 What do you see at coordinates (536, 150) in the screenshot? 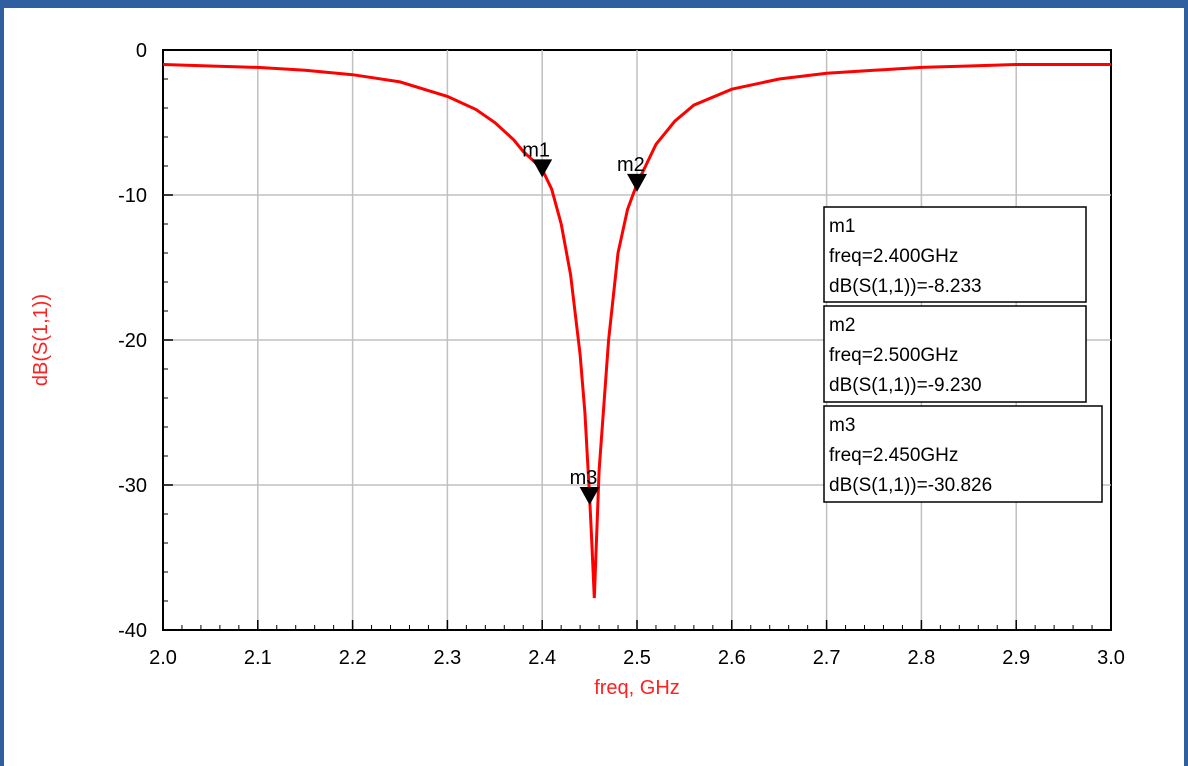
I see `marker-m1-label: m1` at bounding box center [536, 150].